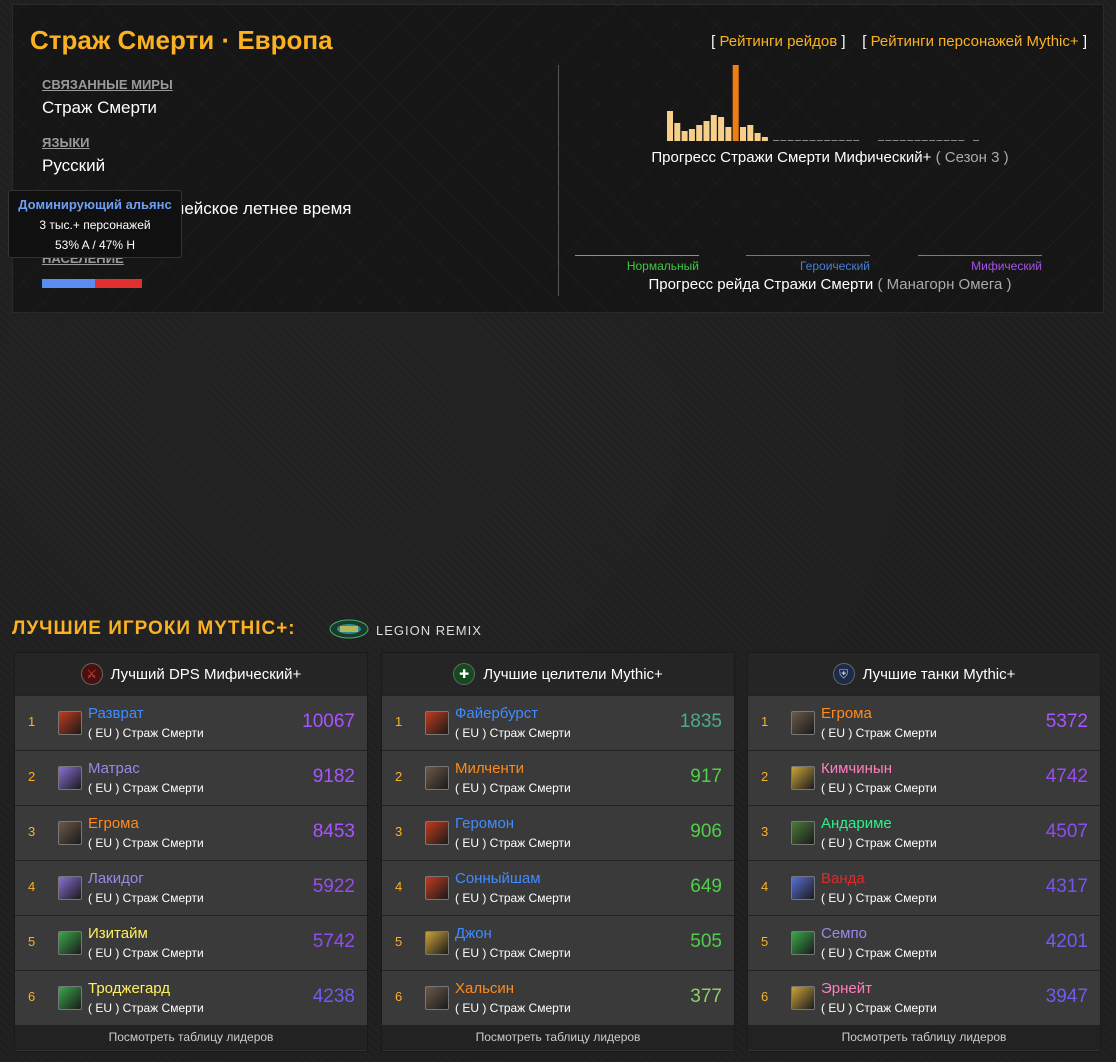  I want to click on leaderboard-row: 6 Эрнейт ( EU ) Страж Смерти 3947, so click(924, 997).